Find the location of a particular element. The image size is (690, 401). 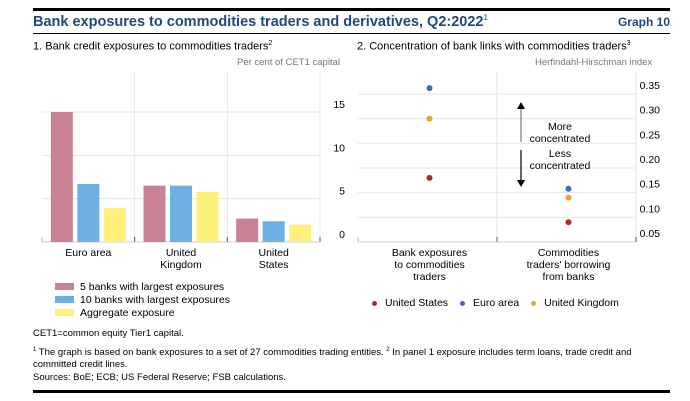

y-tick-label: 0.10 is located at coordinates (650, 209).